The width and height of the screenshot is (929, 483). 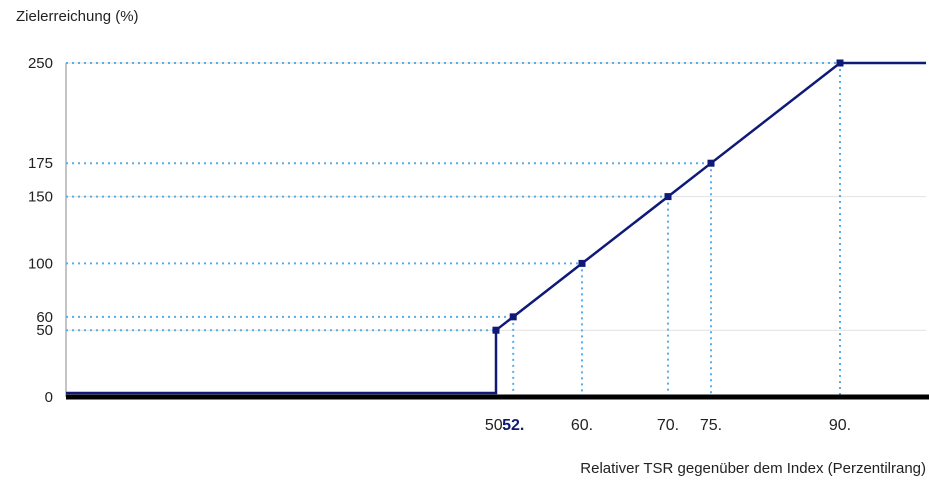 What do you see at coordinates (44, 317) in the screenshot?
I see `y-tick-label: 60` at bounding box center [44, 317].